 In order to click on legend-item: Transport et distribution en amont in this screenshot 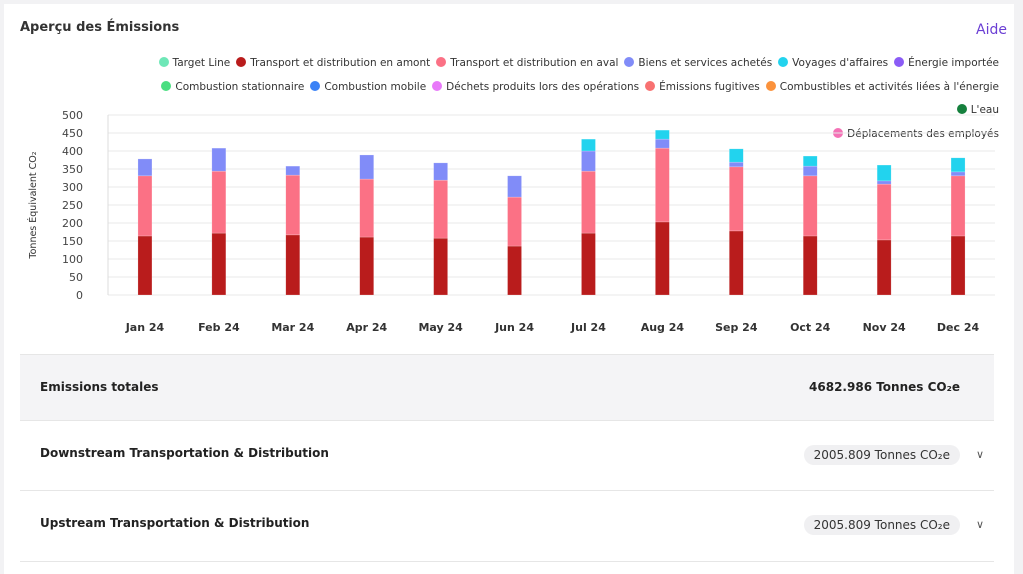, I will do `click(333, 64)`.